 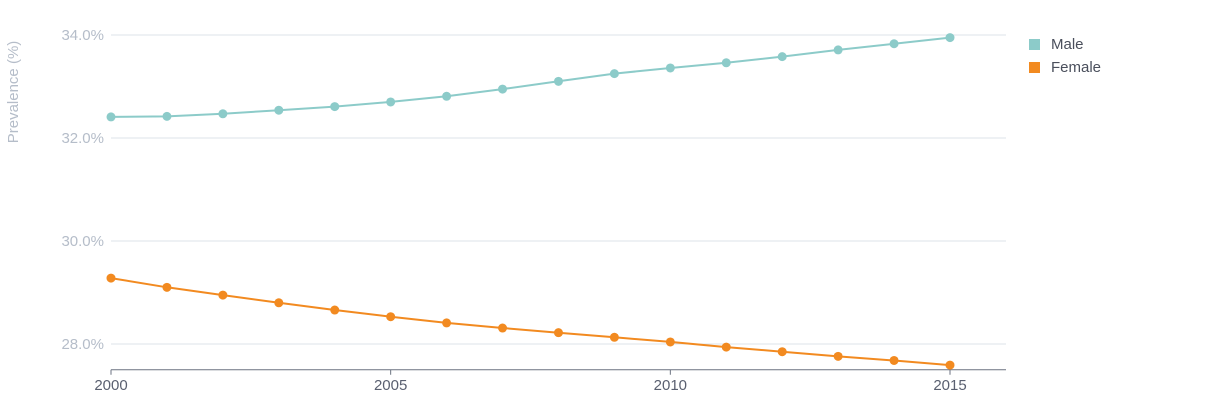 I want to click on series-line-male, so click(x=530, y=77).